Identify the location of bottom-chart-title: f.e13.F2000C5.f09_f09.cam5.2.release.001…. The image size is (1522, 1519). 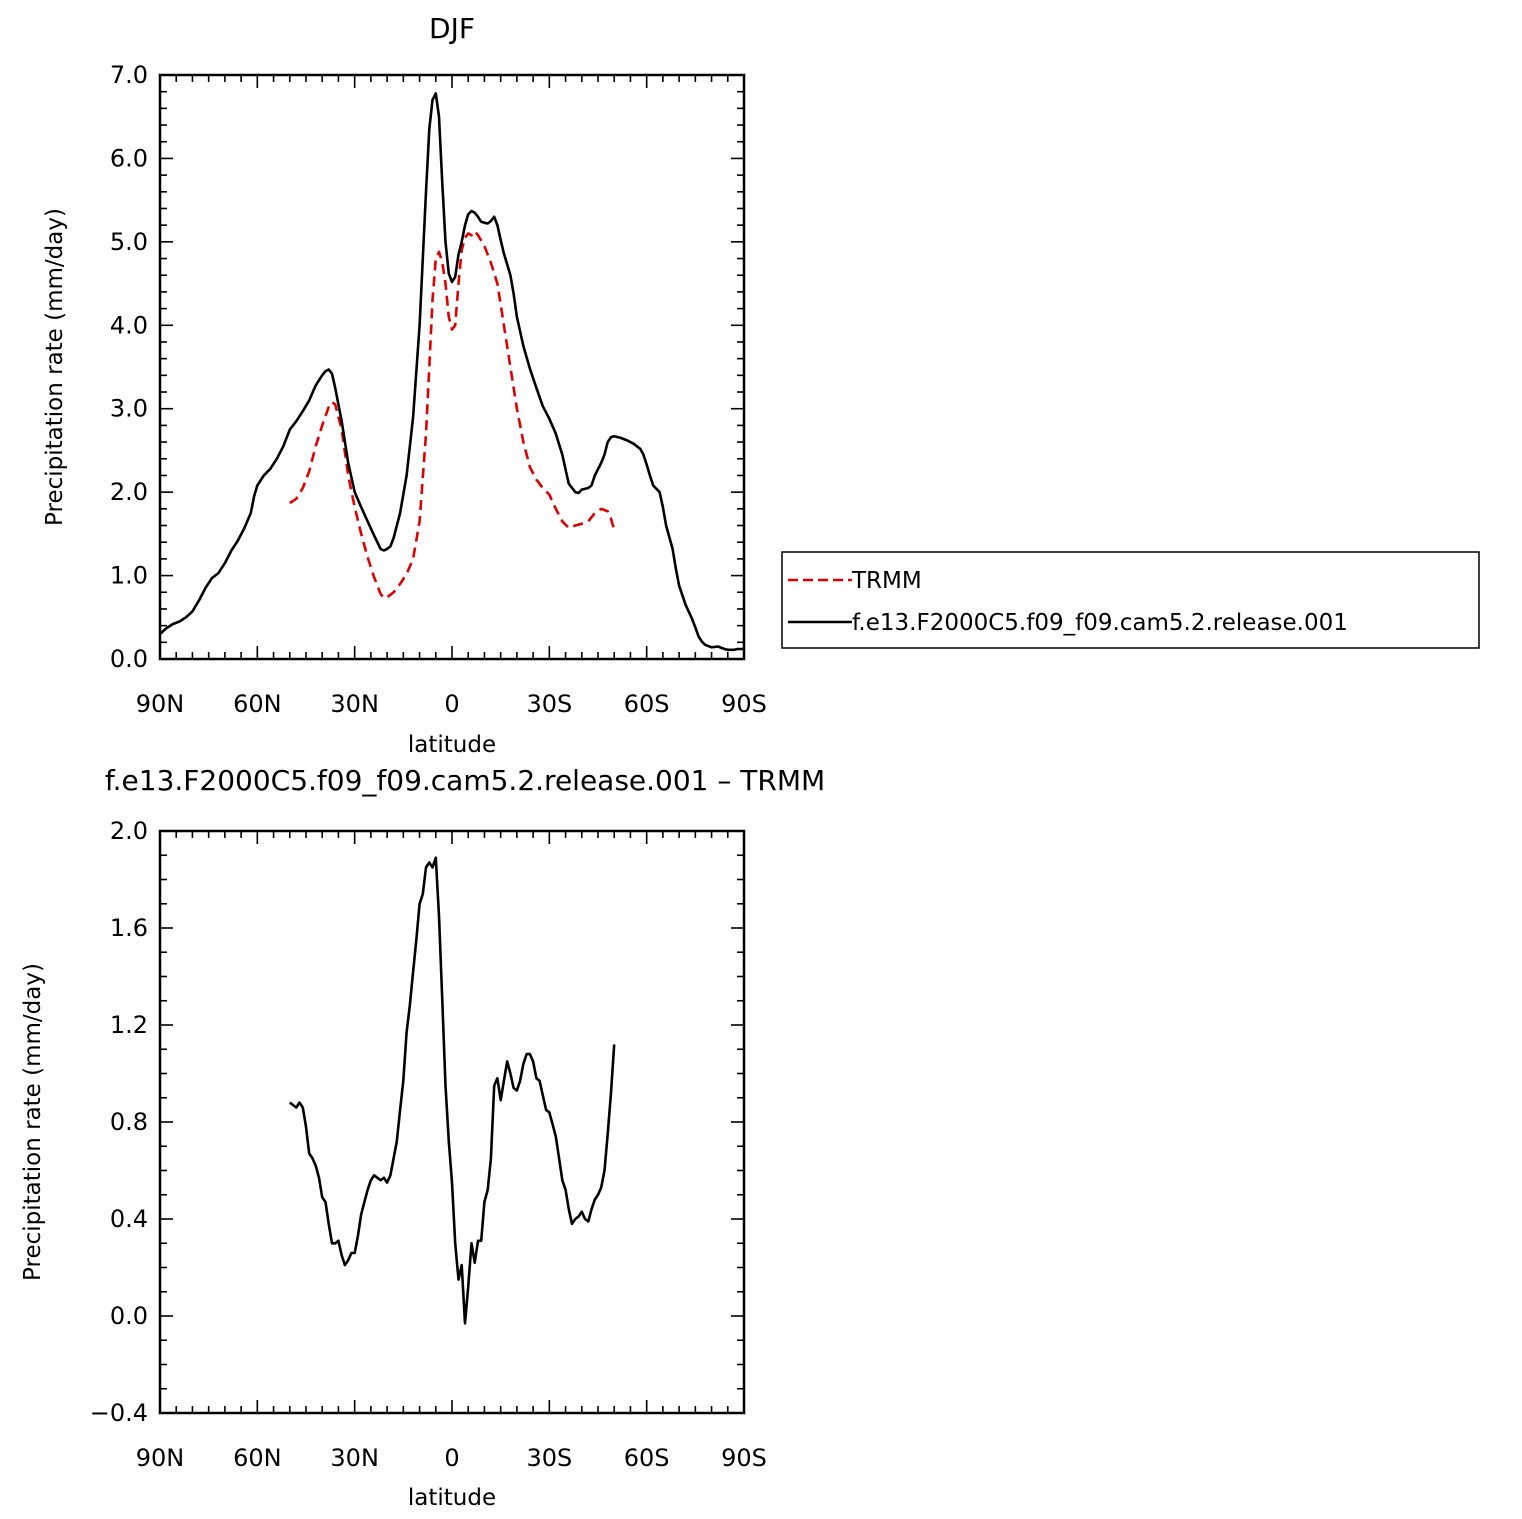
(465, 780).